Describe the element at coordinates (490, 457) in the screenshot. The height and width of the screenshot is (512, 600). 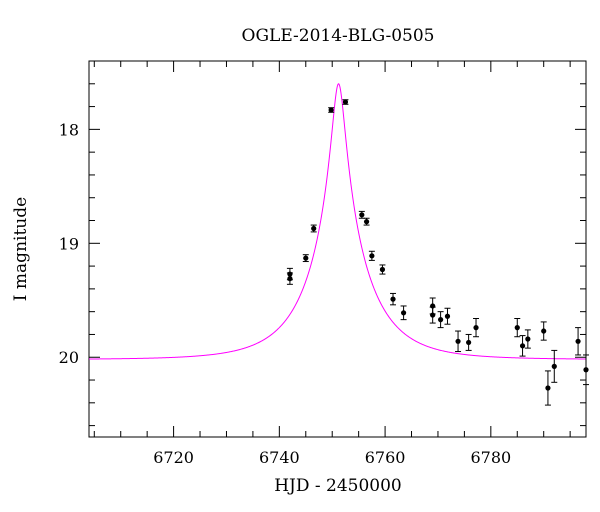
I see `x-tick-label: 6780` at that location.